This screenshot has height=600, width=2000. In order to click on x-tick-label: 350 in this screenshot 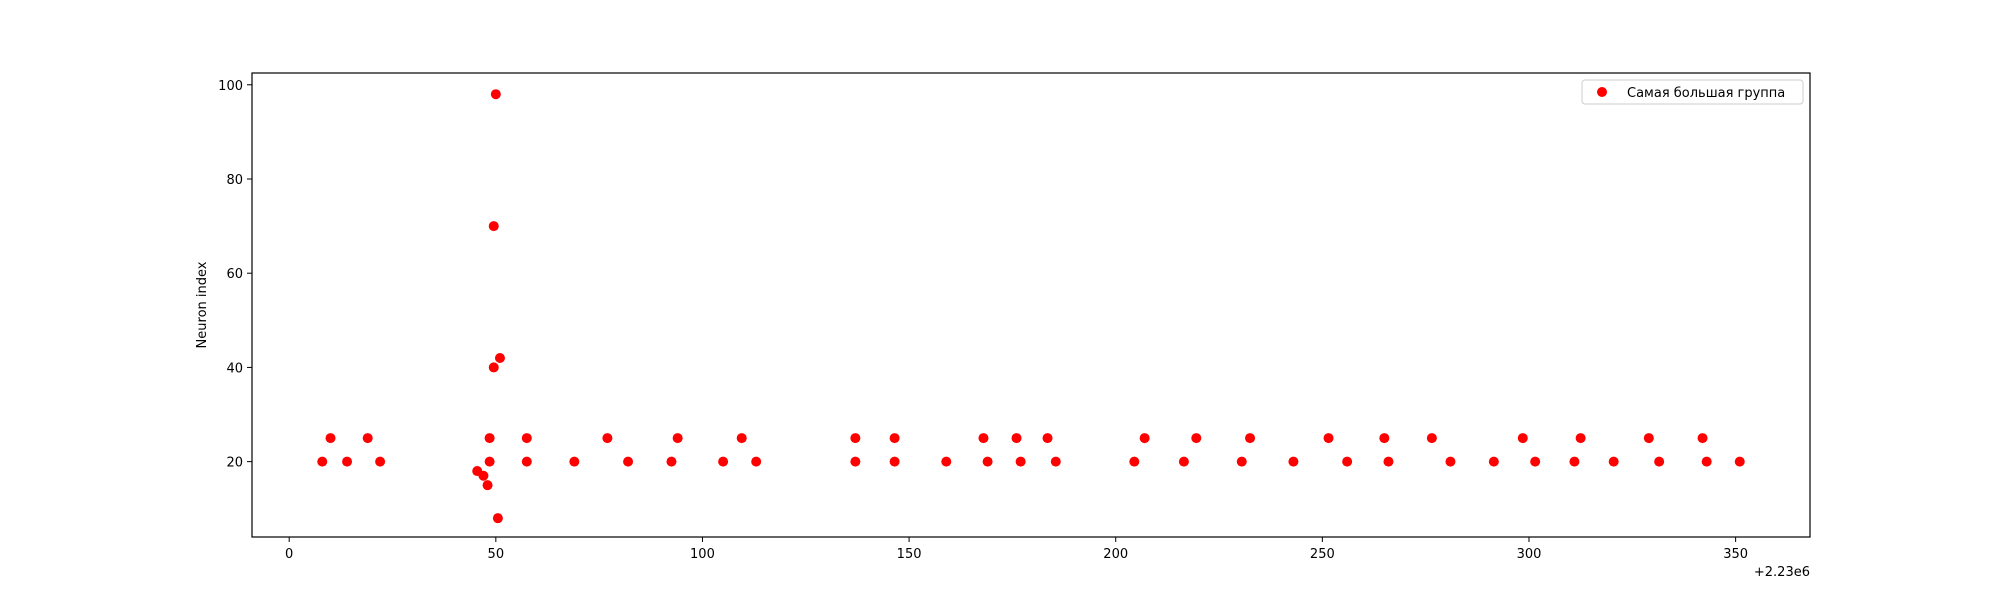, I will do `click(1735, 554)`.